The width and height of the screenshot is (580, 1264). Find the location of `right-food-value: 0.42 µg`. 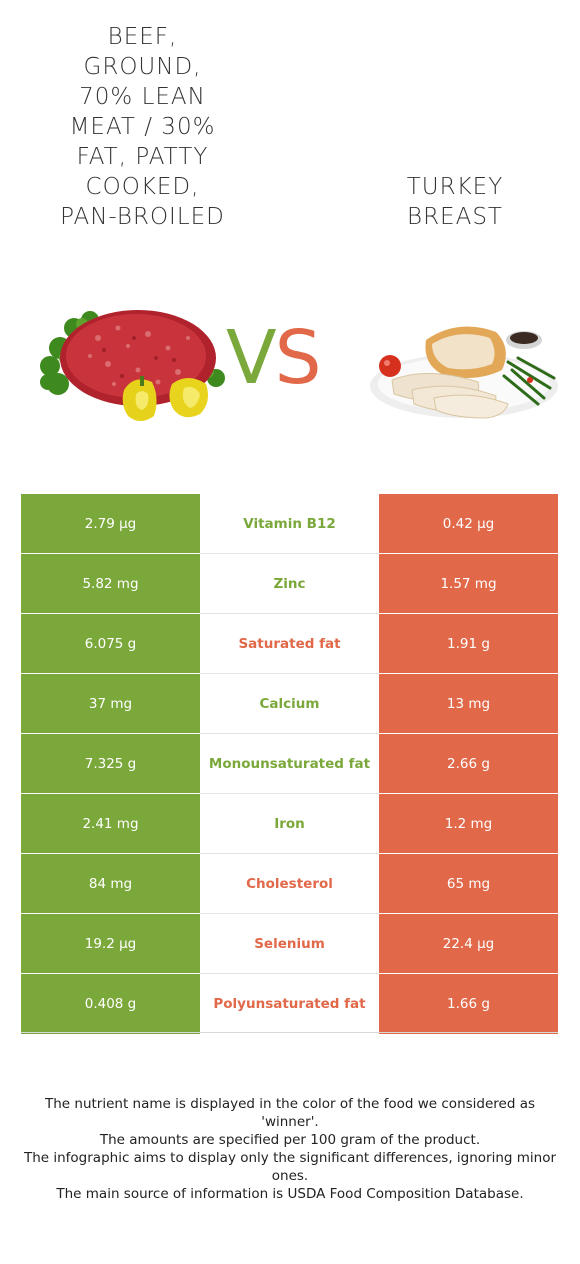

right-food-value: 0.42 µg is located at coordinates (468, 524).